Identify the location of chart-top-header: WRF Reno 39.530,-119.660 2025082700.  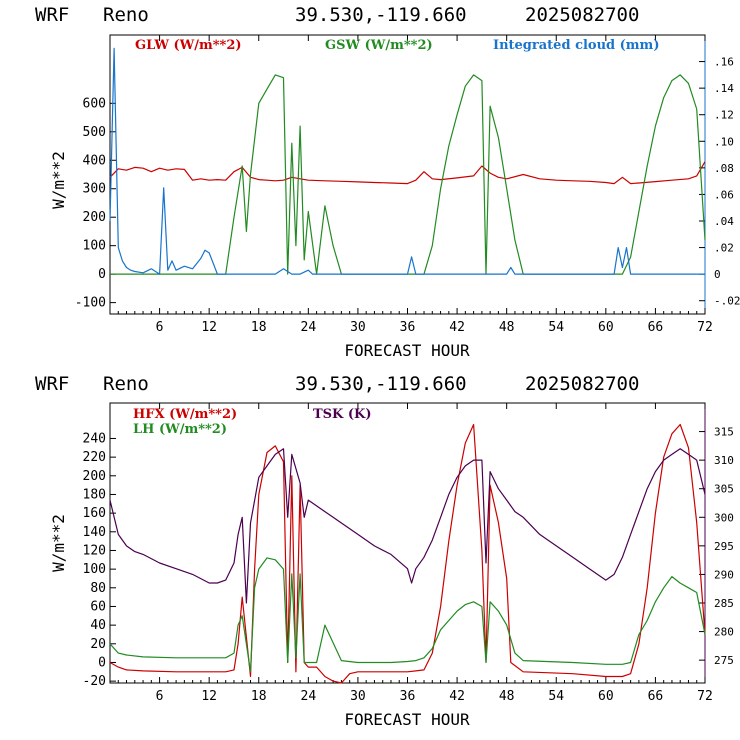
(337, 15).